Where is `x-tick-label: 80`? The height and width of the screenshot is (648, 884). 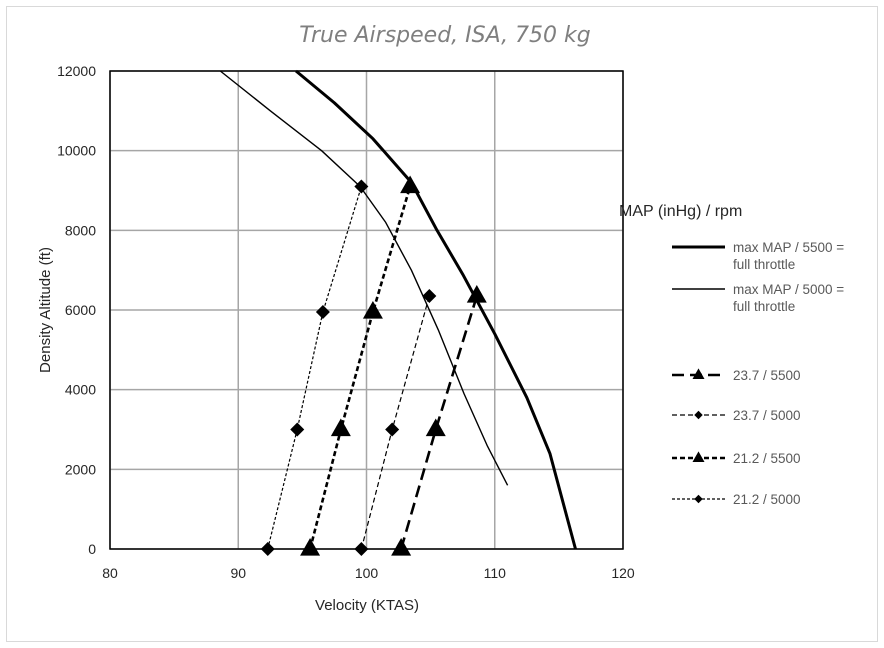
x-tick-label: 80 is located at coordinates (110, 573).